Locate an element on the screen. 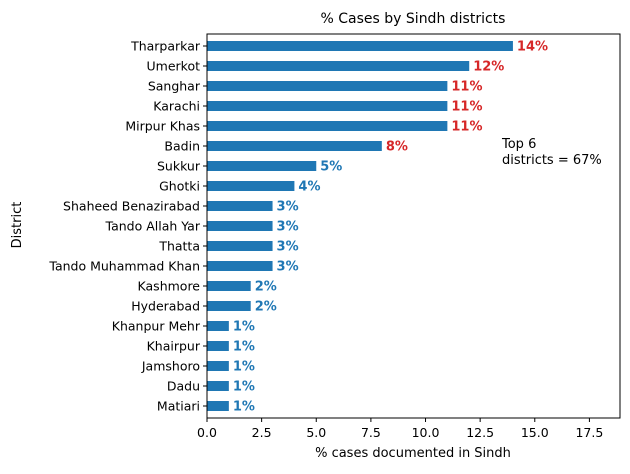 The image size is (630, 474). y-tick-label: Umerkot is located at coordinates (174, 66).